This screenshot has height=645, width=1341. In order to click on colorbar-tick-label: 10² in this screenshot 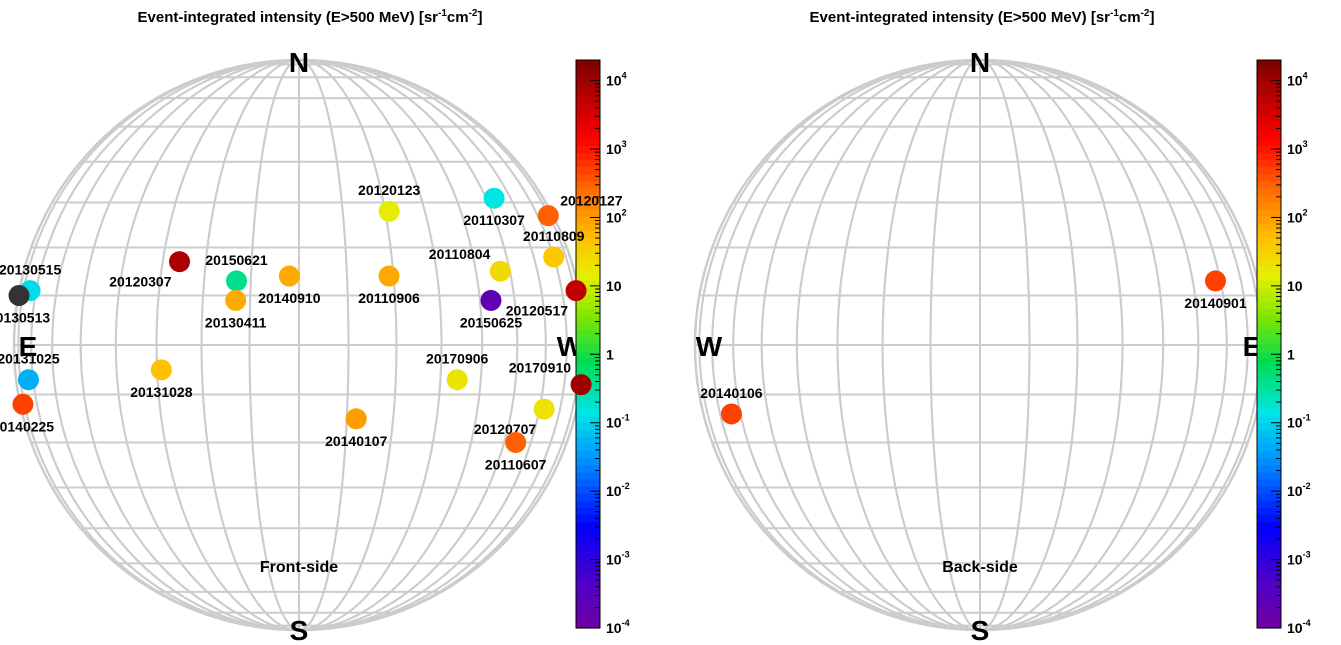, I will do `click(616, 216)`.